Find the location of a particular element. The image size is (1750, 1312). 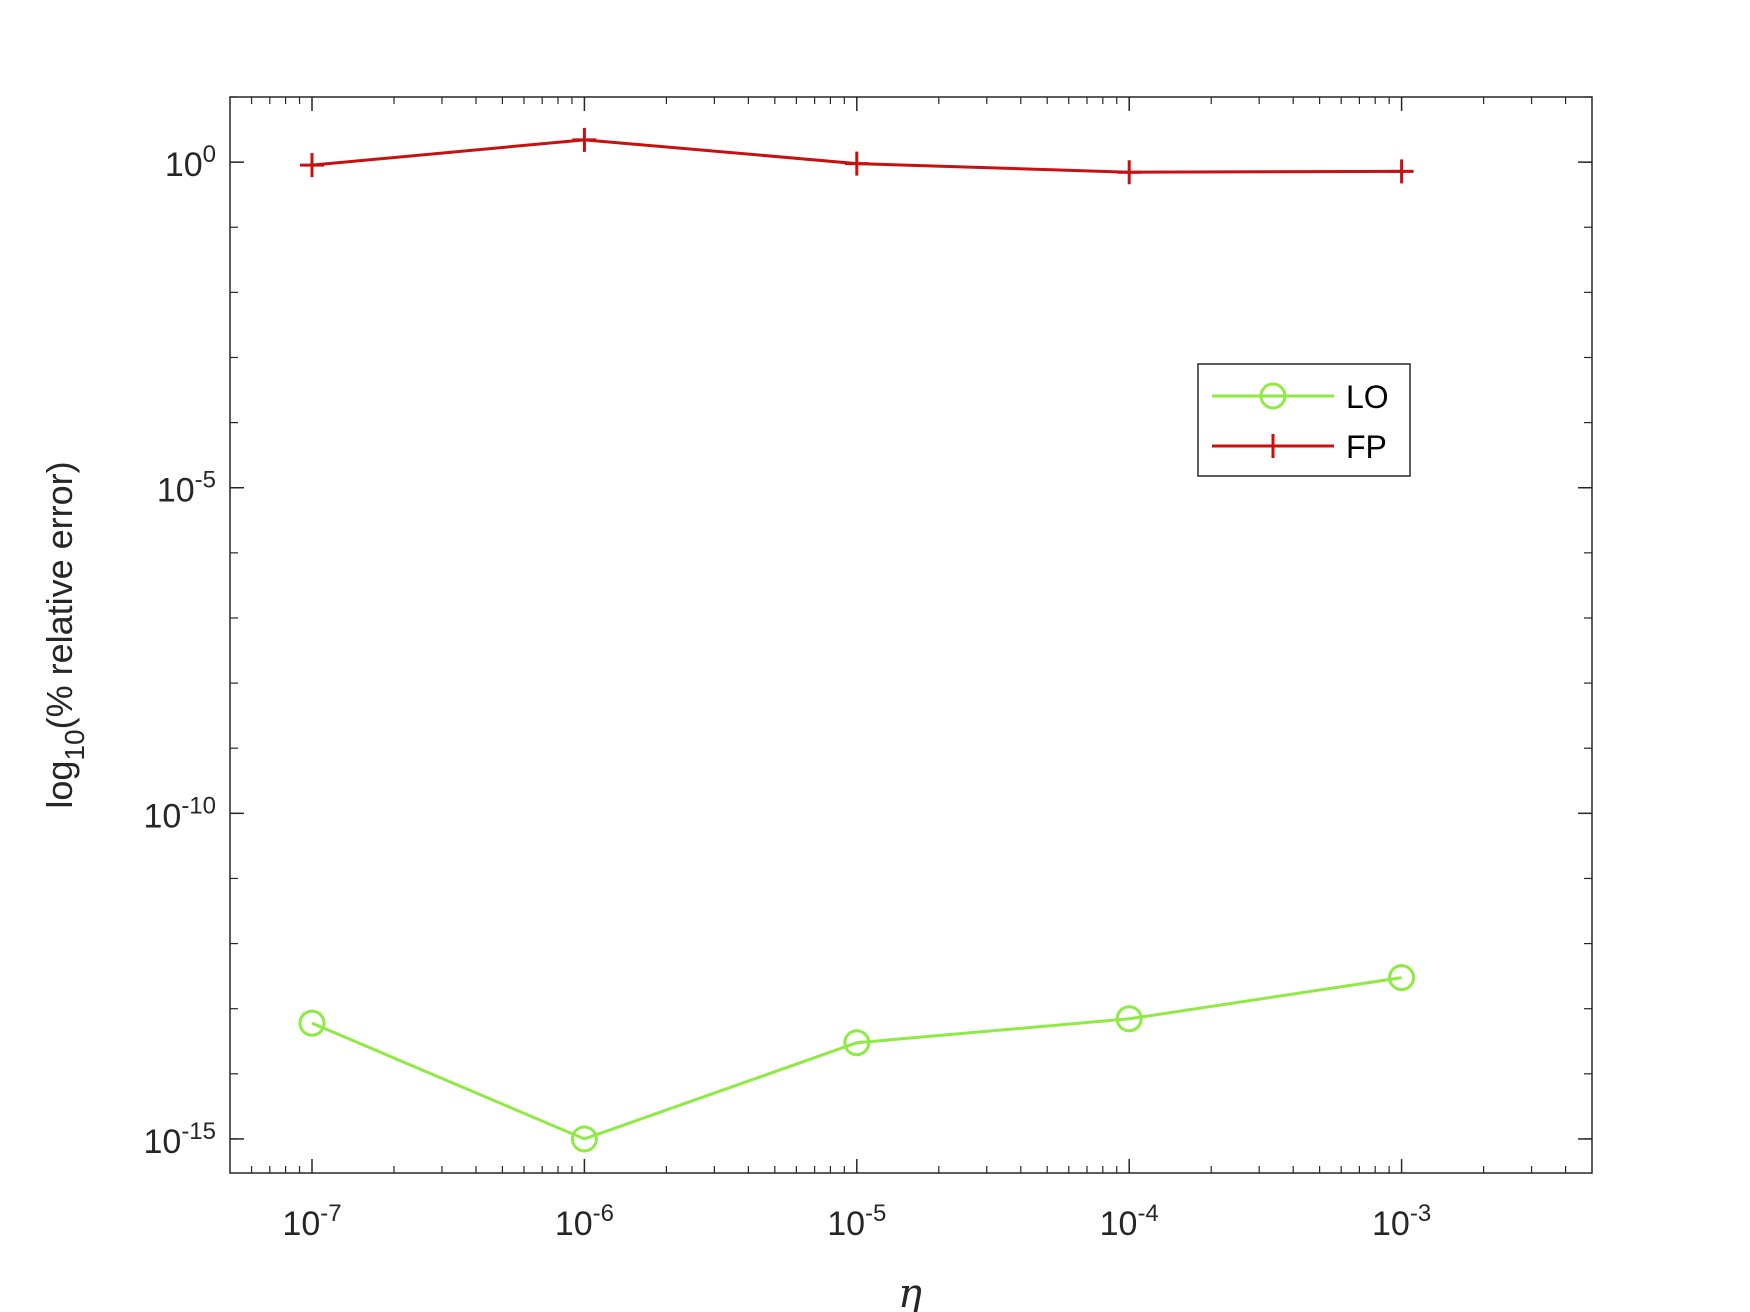

x-tick-label: 10⁻⁵ is located at coordinates (856, 1221).